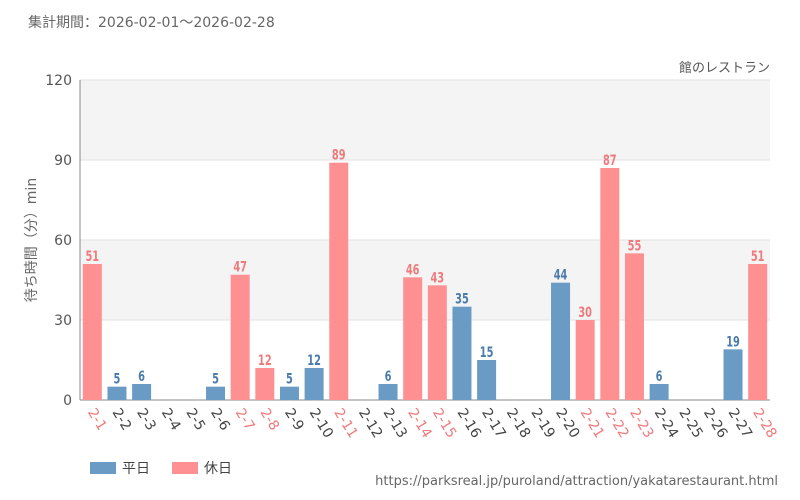  Describe the element at coordinates (67, 401) in the screenshot. I see `y-tick-label: 0` at that location.